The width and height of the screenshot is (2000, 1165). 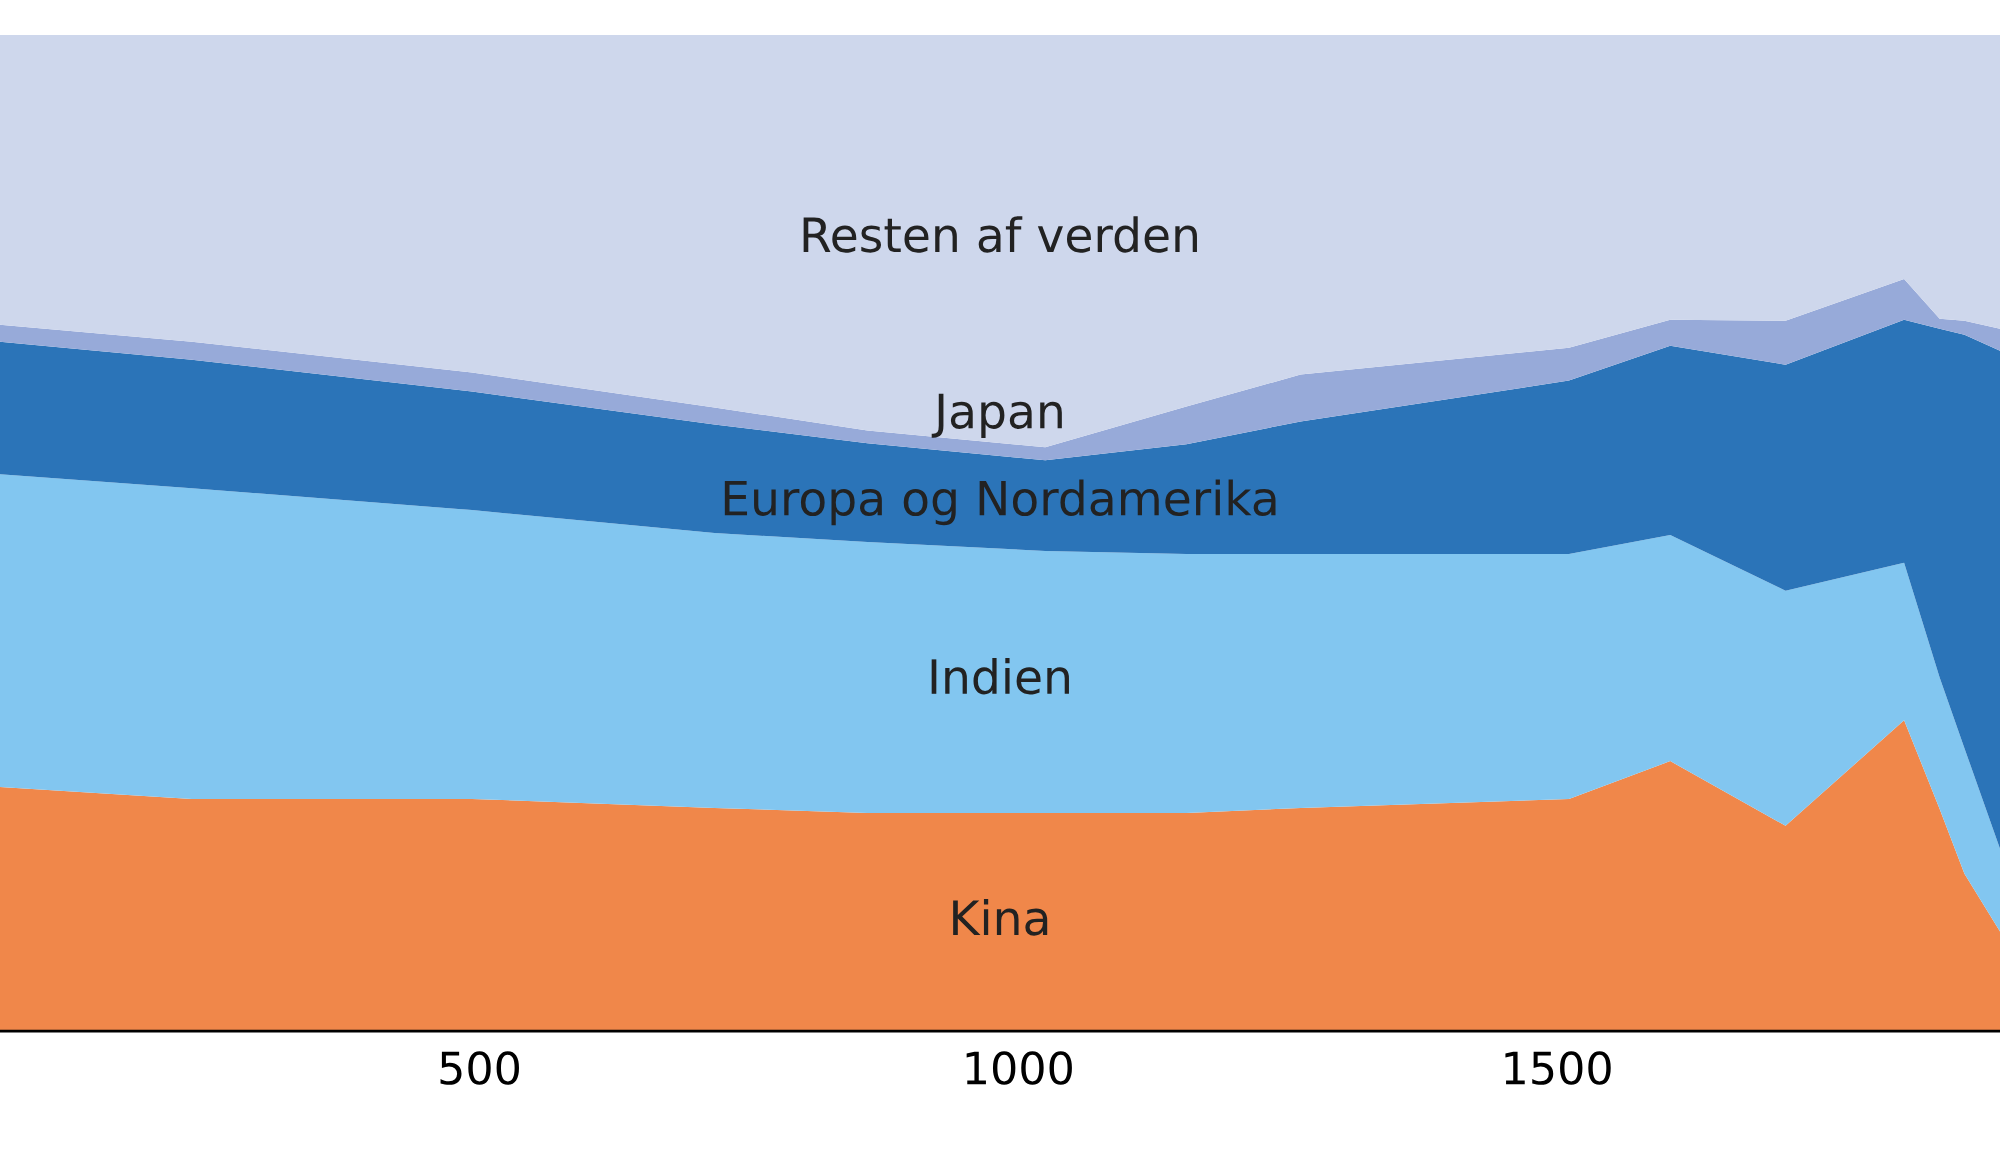 I want to click on x-tick-label: 1000, so click(x=1019, y=1068).